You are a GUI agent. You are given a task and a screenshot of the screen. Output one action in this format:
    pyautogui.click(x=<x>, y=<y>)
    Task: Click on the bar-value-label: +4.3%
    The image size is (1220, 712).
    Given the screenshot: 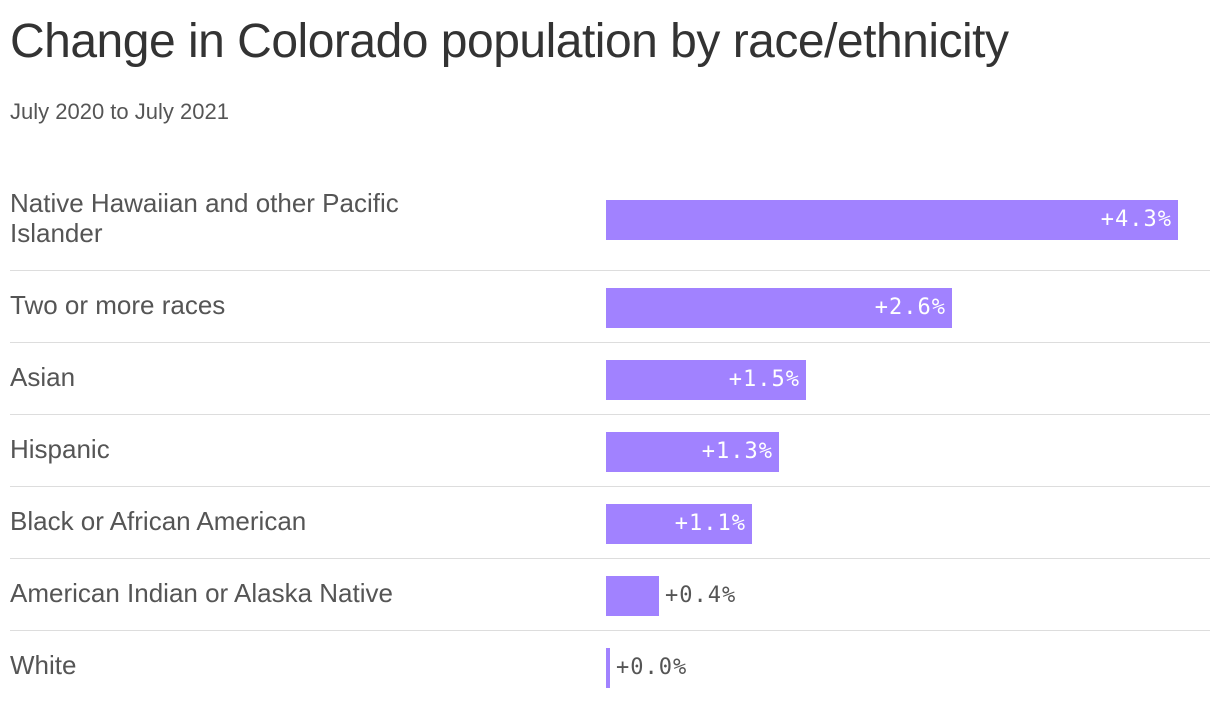 What is the action you would take?
    pyautogui.click(x=1136, y=219)
    